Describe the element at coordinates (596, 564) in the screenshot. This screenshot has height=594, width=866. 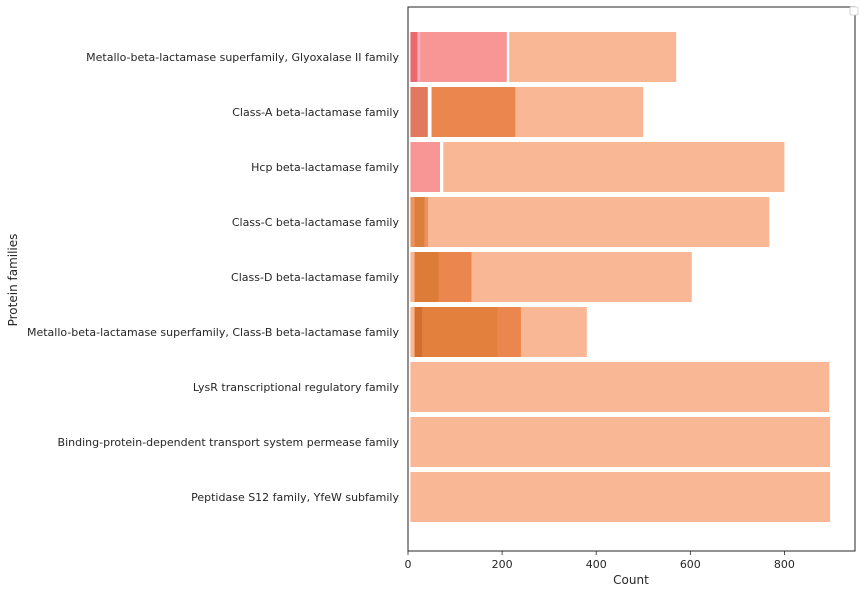
I see `x-tick-label: 400` at that location.